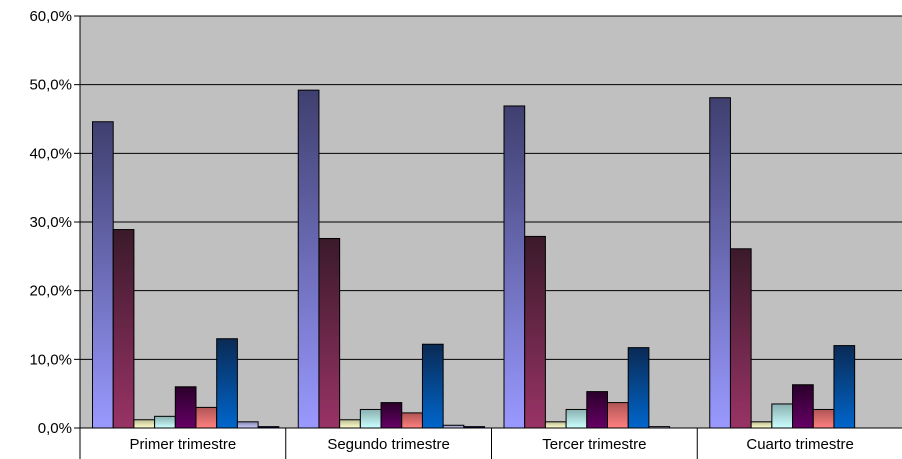 The image size is (902, 459). I want to click on y-tick-label: 0,0%, so click(55, 428).